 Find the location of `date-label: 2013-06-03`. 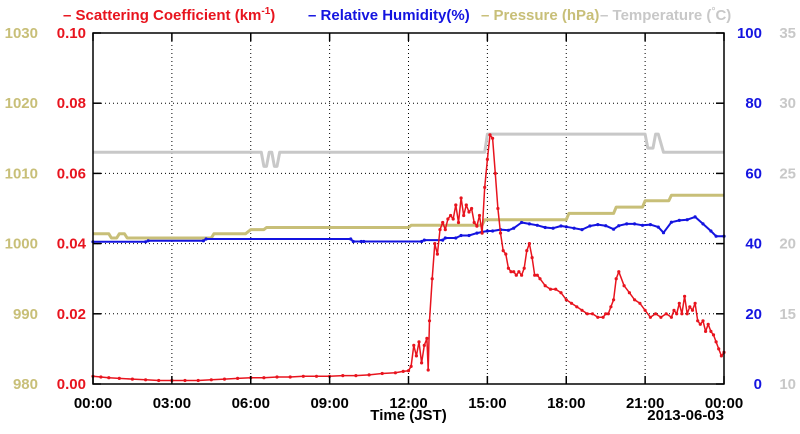

date-label: 2013-06-03 is located at coordinates (685, 415).